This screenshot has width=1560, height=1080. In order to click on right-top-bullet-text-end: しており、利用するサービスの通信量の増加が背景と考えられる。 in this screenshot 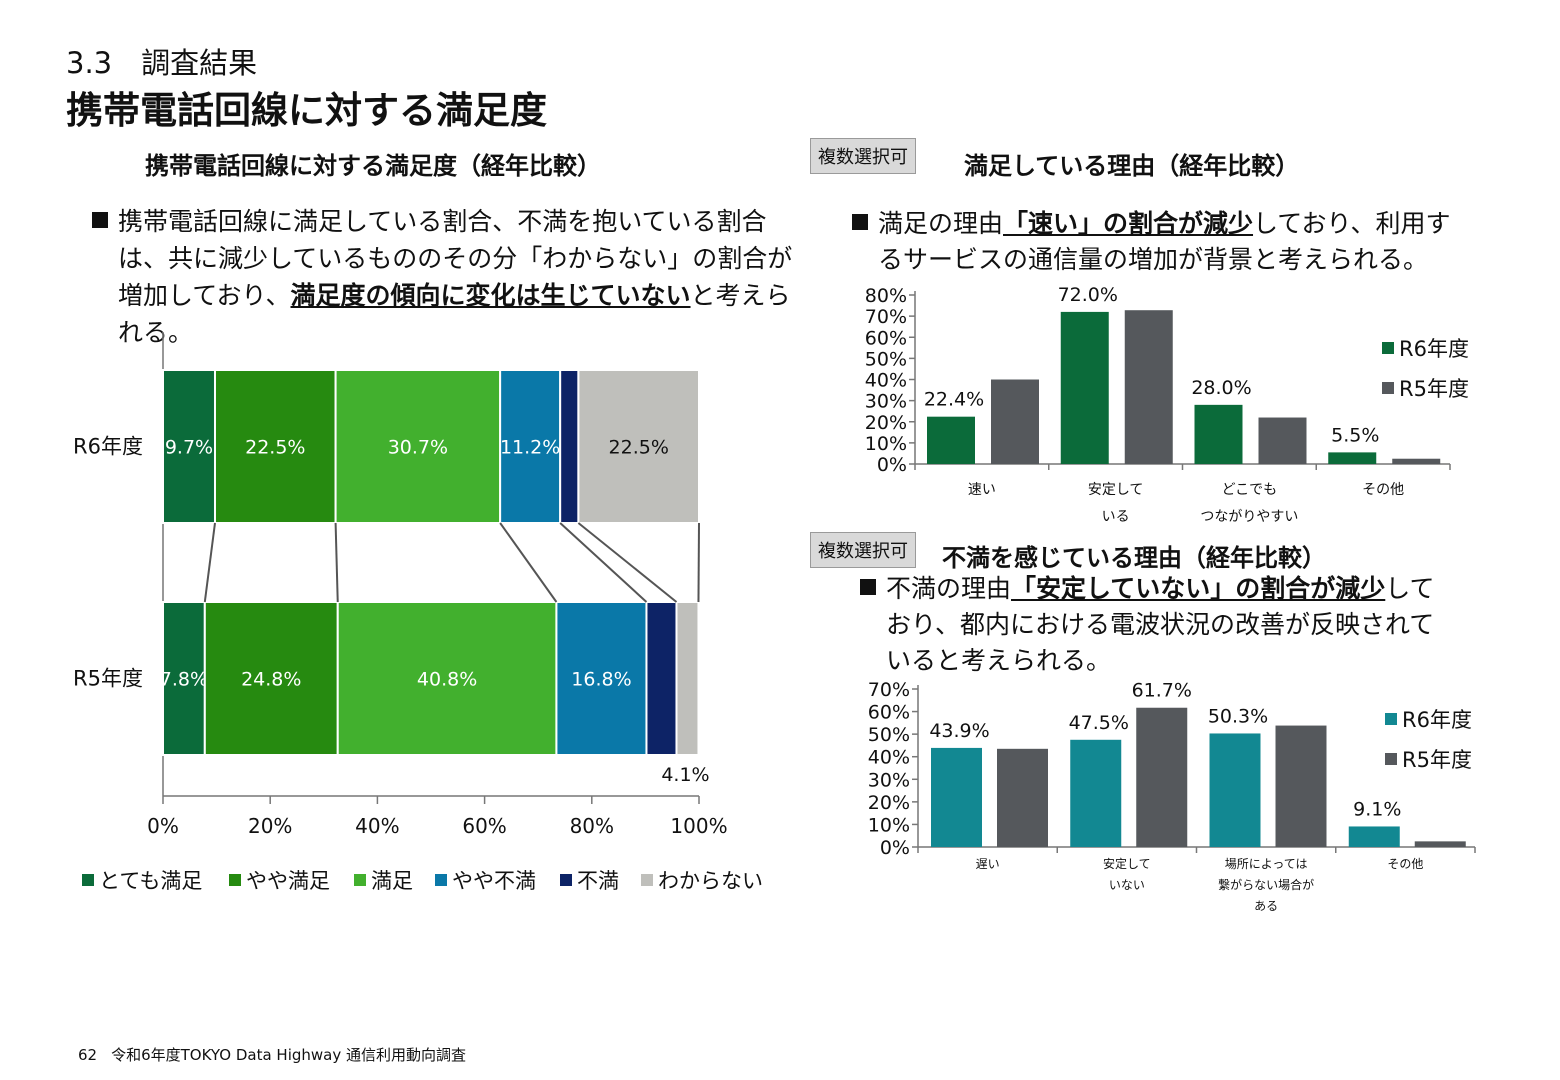, I will do `click(1164, 241)`.